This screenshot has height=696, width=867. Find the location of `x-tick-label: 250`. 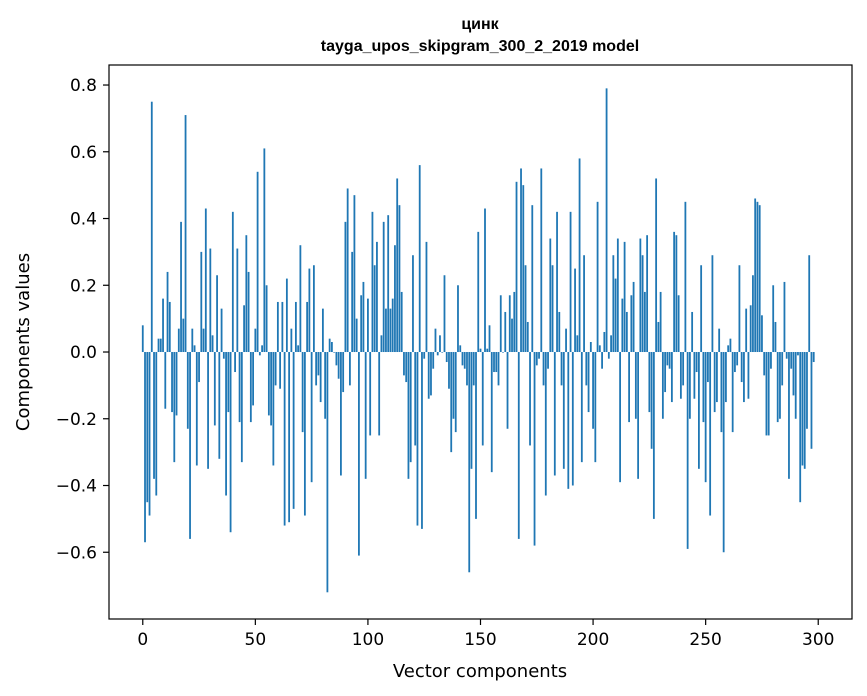

x-tick-label: 250 is located at coordinates (705, 640).